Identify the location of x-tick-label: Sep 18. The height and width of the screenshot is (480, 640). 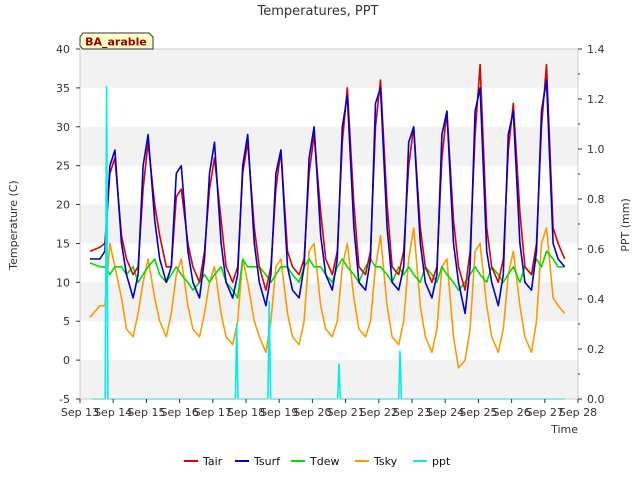
(246, 412).